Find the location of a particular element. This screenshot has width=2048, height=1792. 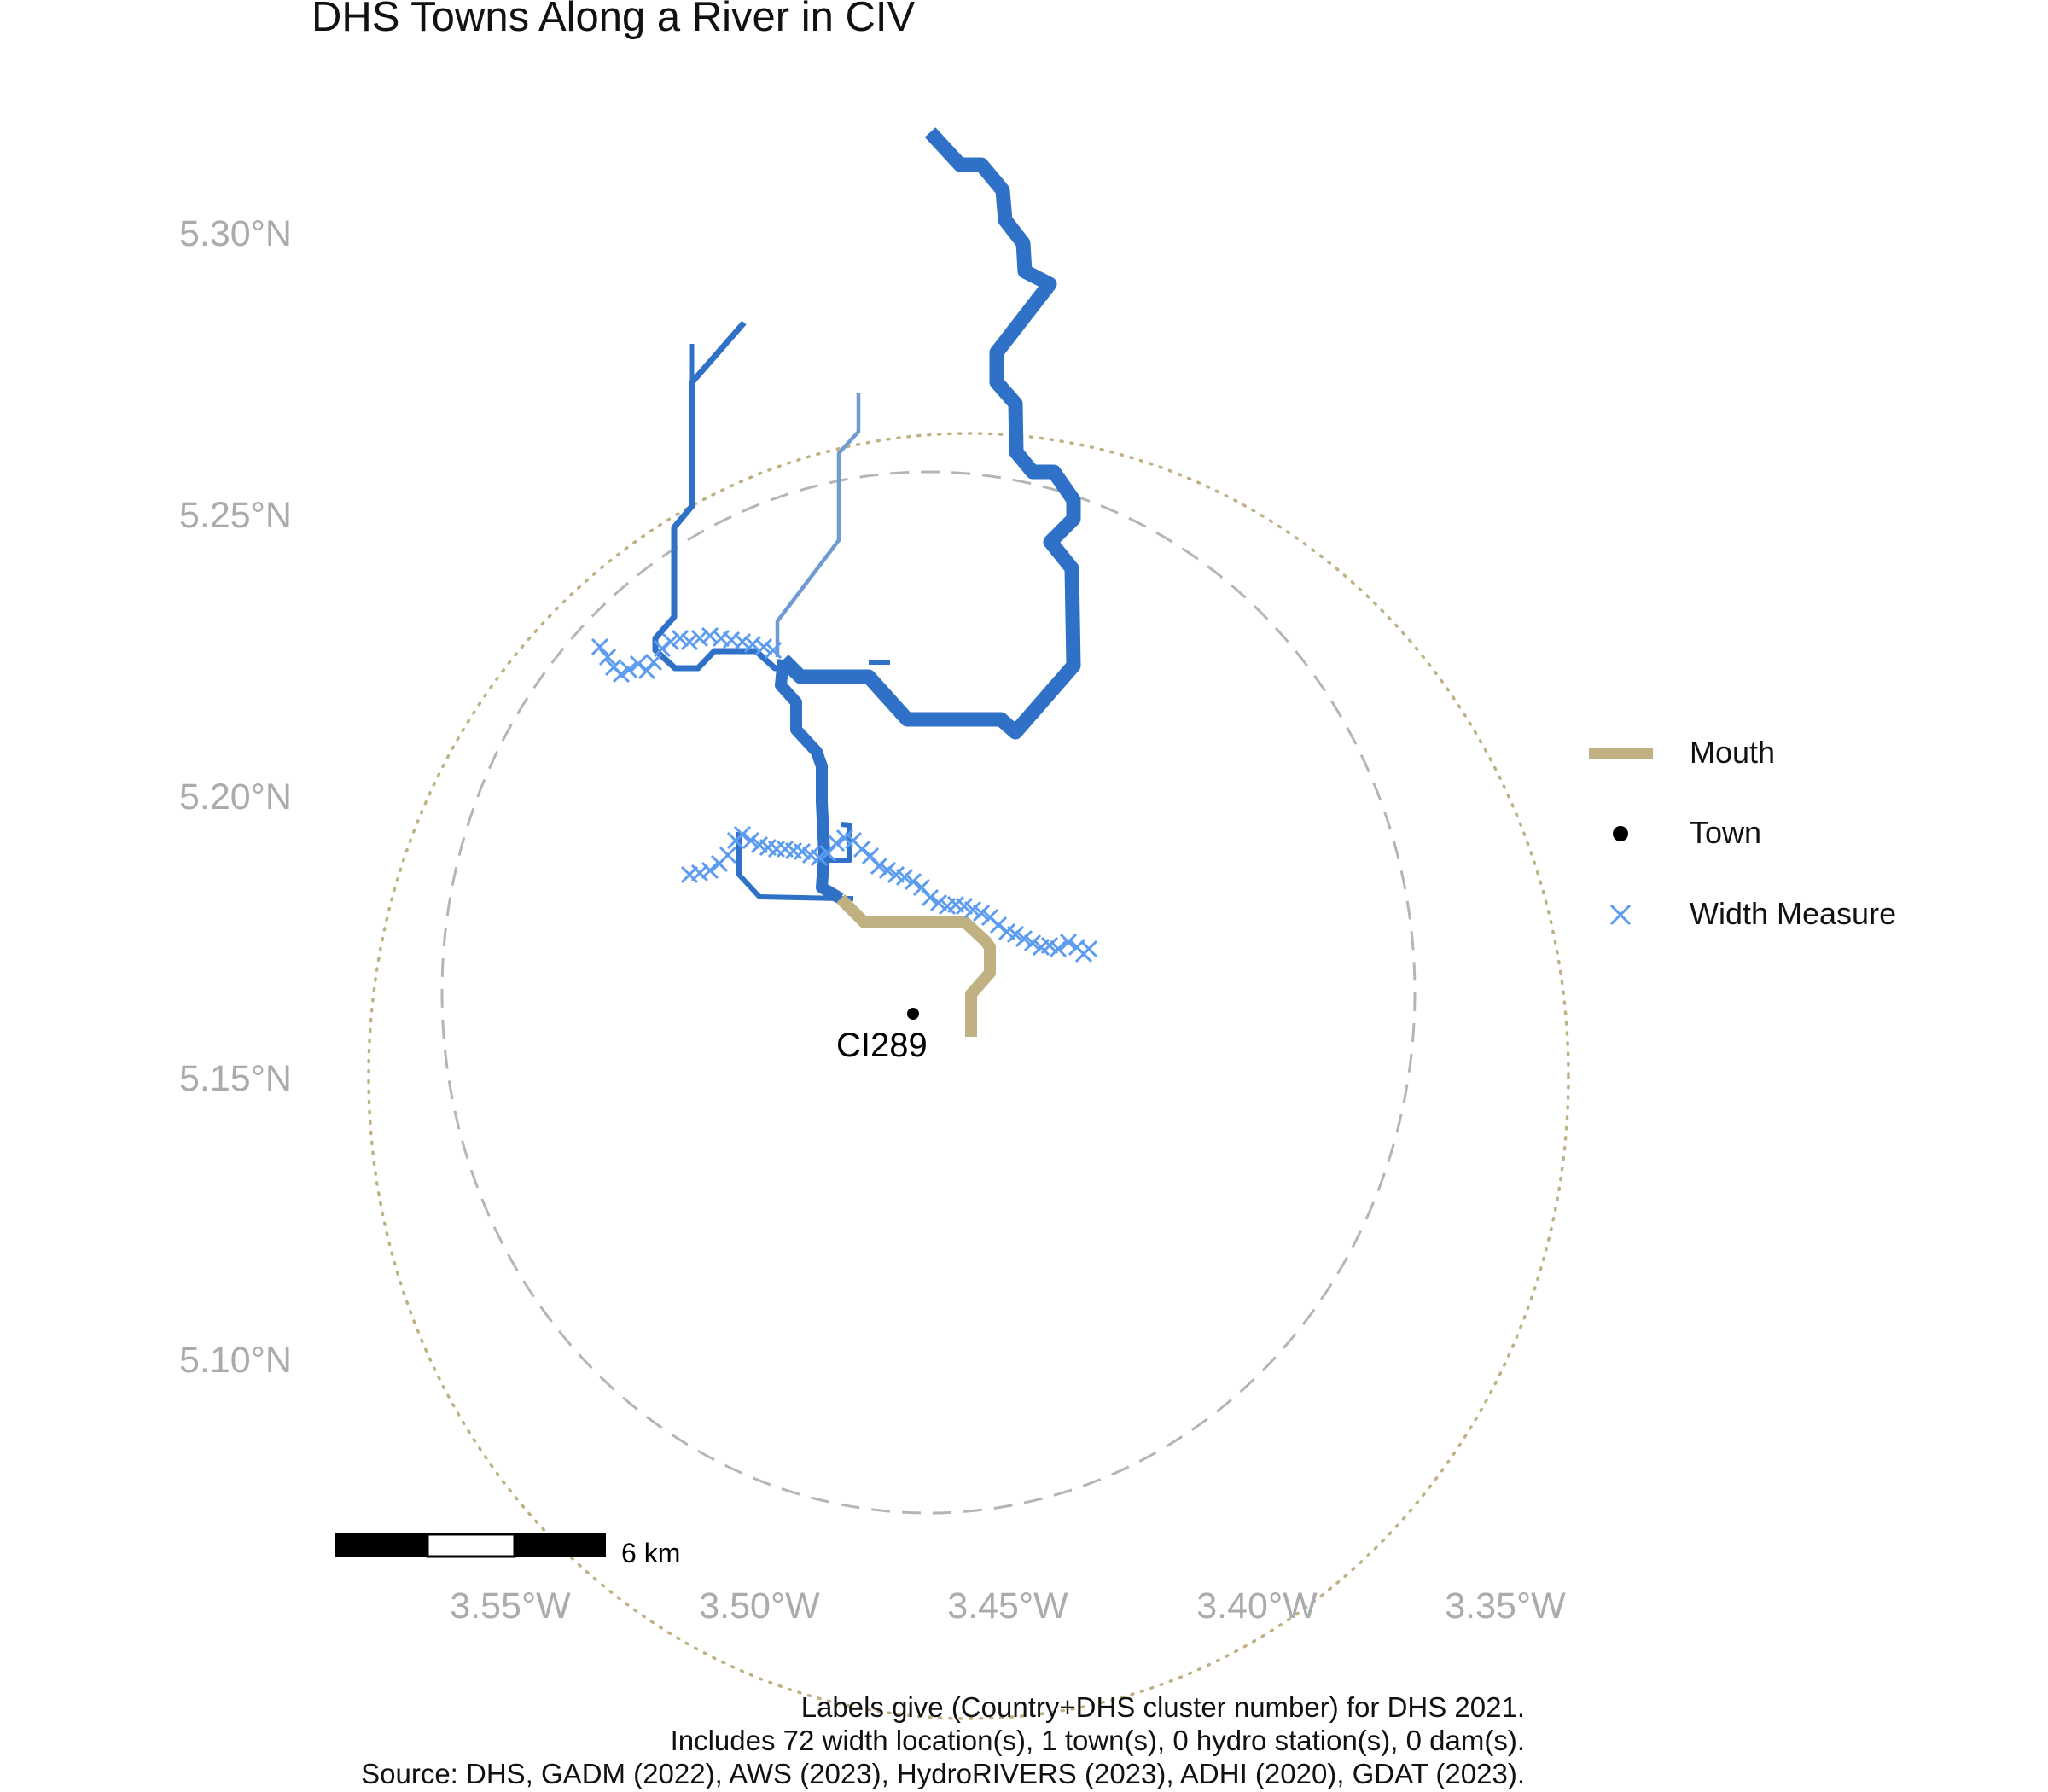

legend-label-town: Town is located at coordinates (1726, 832).